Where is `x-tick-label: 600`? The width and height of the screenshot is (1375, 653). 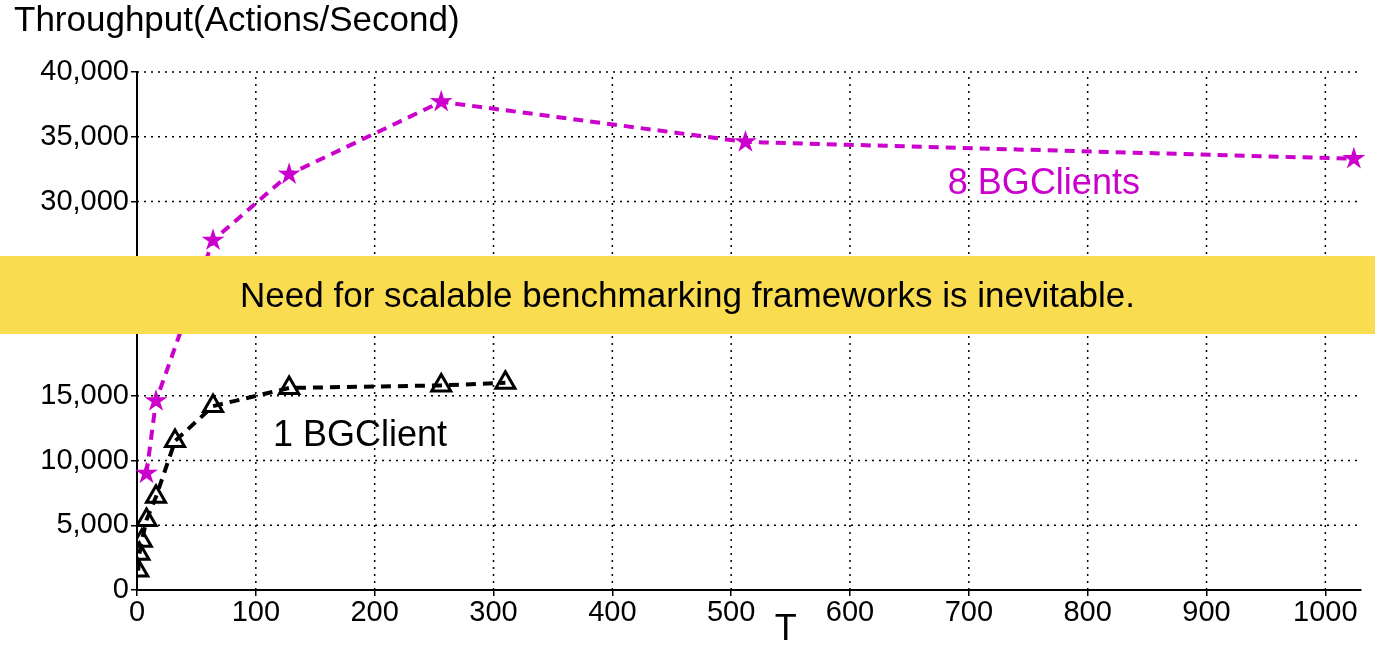 x-tick-label: 600 is located at coordinates (850, 611).